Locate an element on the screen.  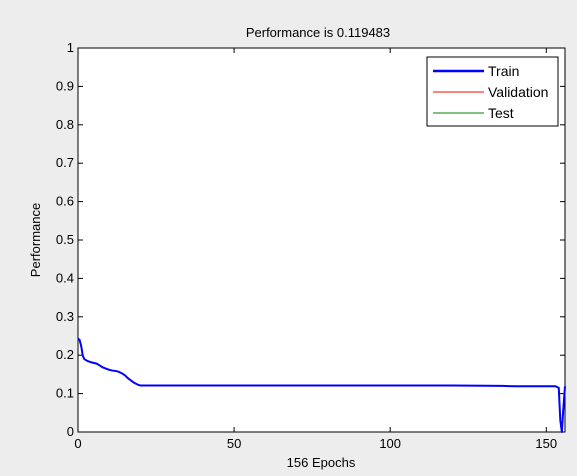
legend-label-train: Train is located at coordinates (503, 71).